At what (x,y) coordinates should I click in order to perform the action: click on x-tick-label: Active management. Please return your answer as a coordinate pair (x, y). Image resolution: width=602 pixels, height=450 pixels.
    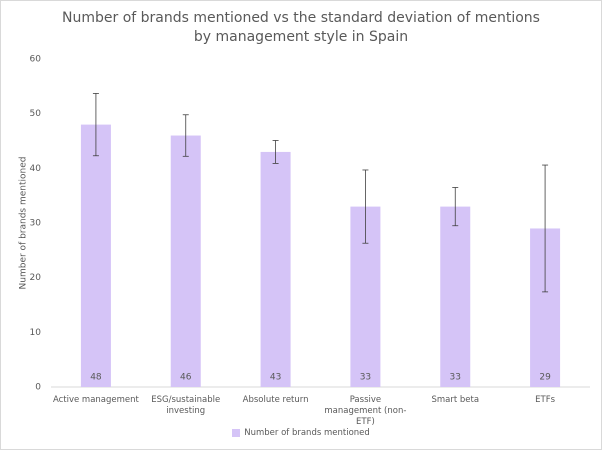
    Looking at the image, I should click on (95, 400).